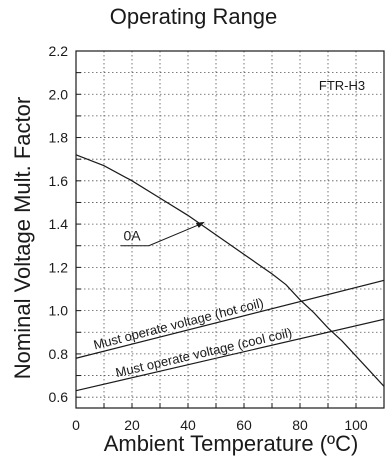 The height and width of the screenshot is (469, 387). What do you see at coordinates (76, 425) in the screenshot?
I see `x-tick-label: 0` at bounding box center [76, 425].